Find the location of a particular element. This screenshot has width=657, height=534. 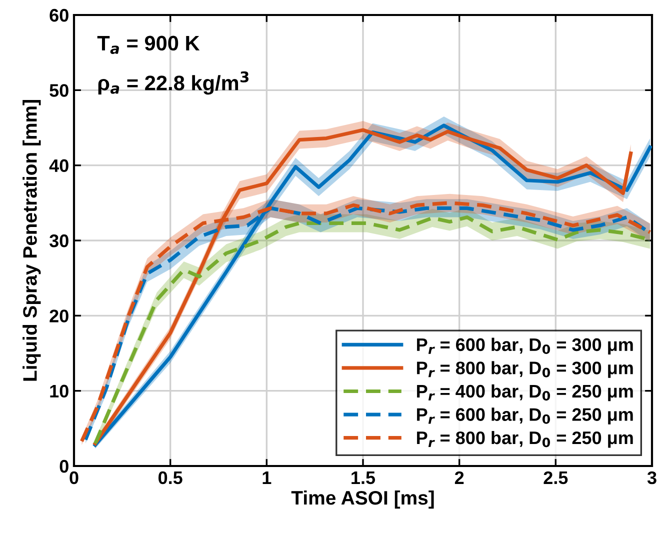

y-tick-label: 60 is located at coordinates (59, 15).